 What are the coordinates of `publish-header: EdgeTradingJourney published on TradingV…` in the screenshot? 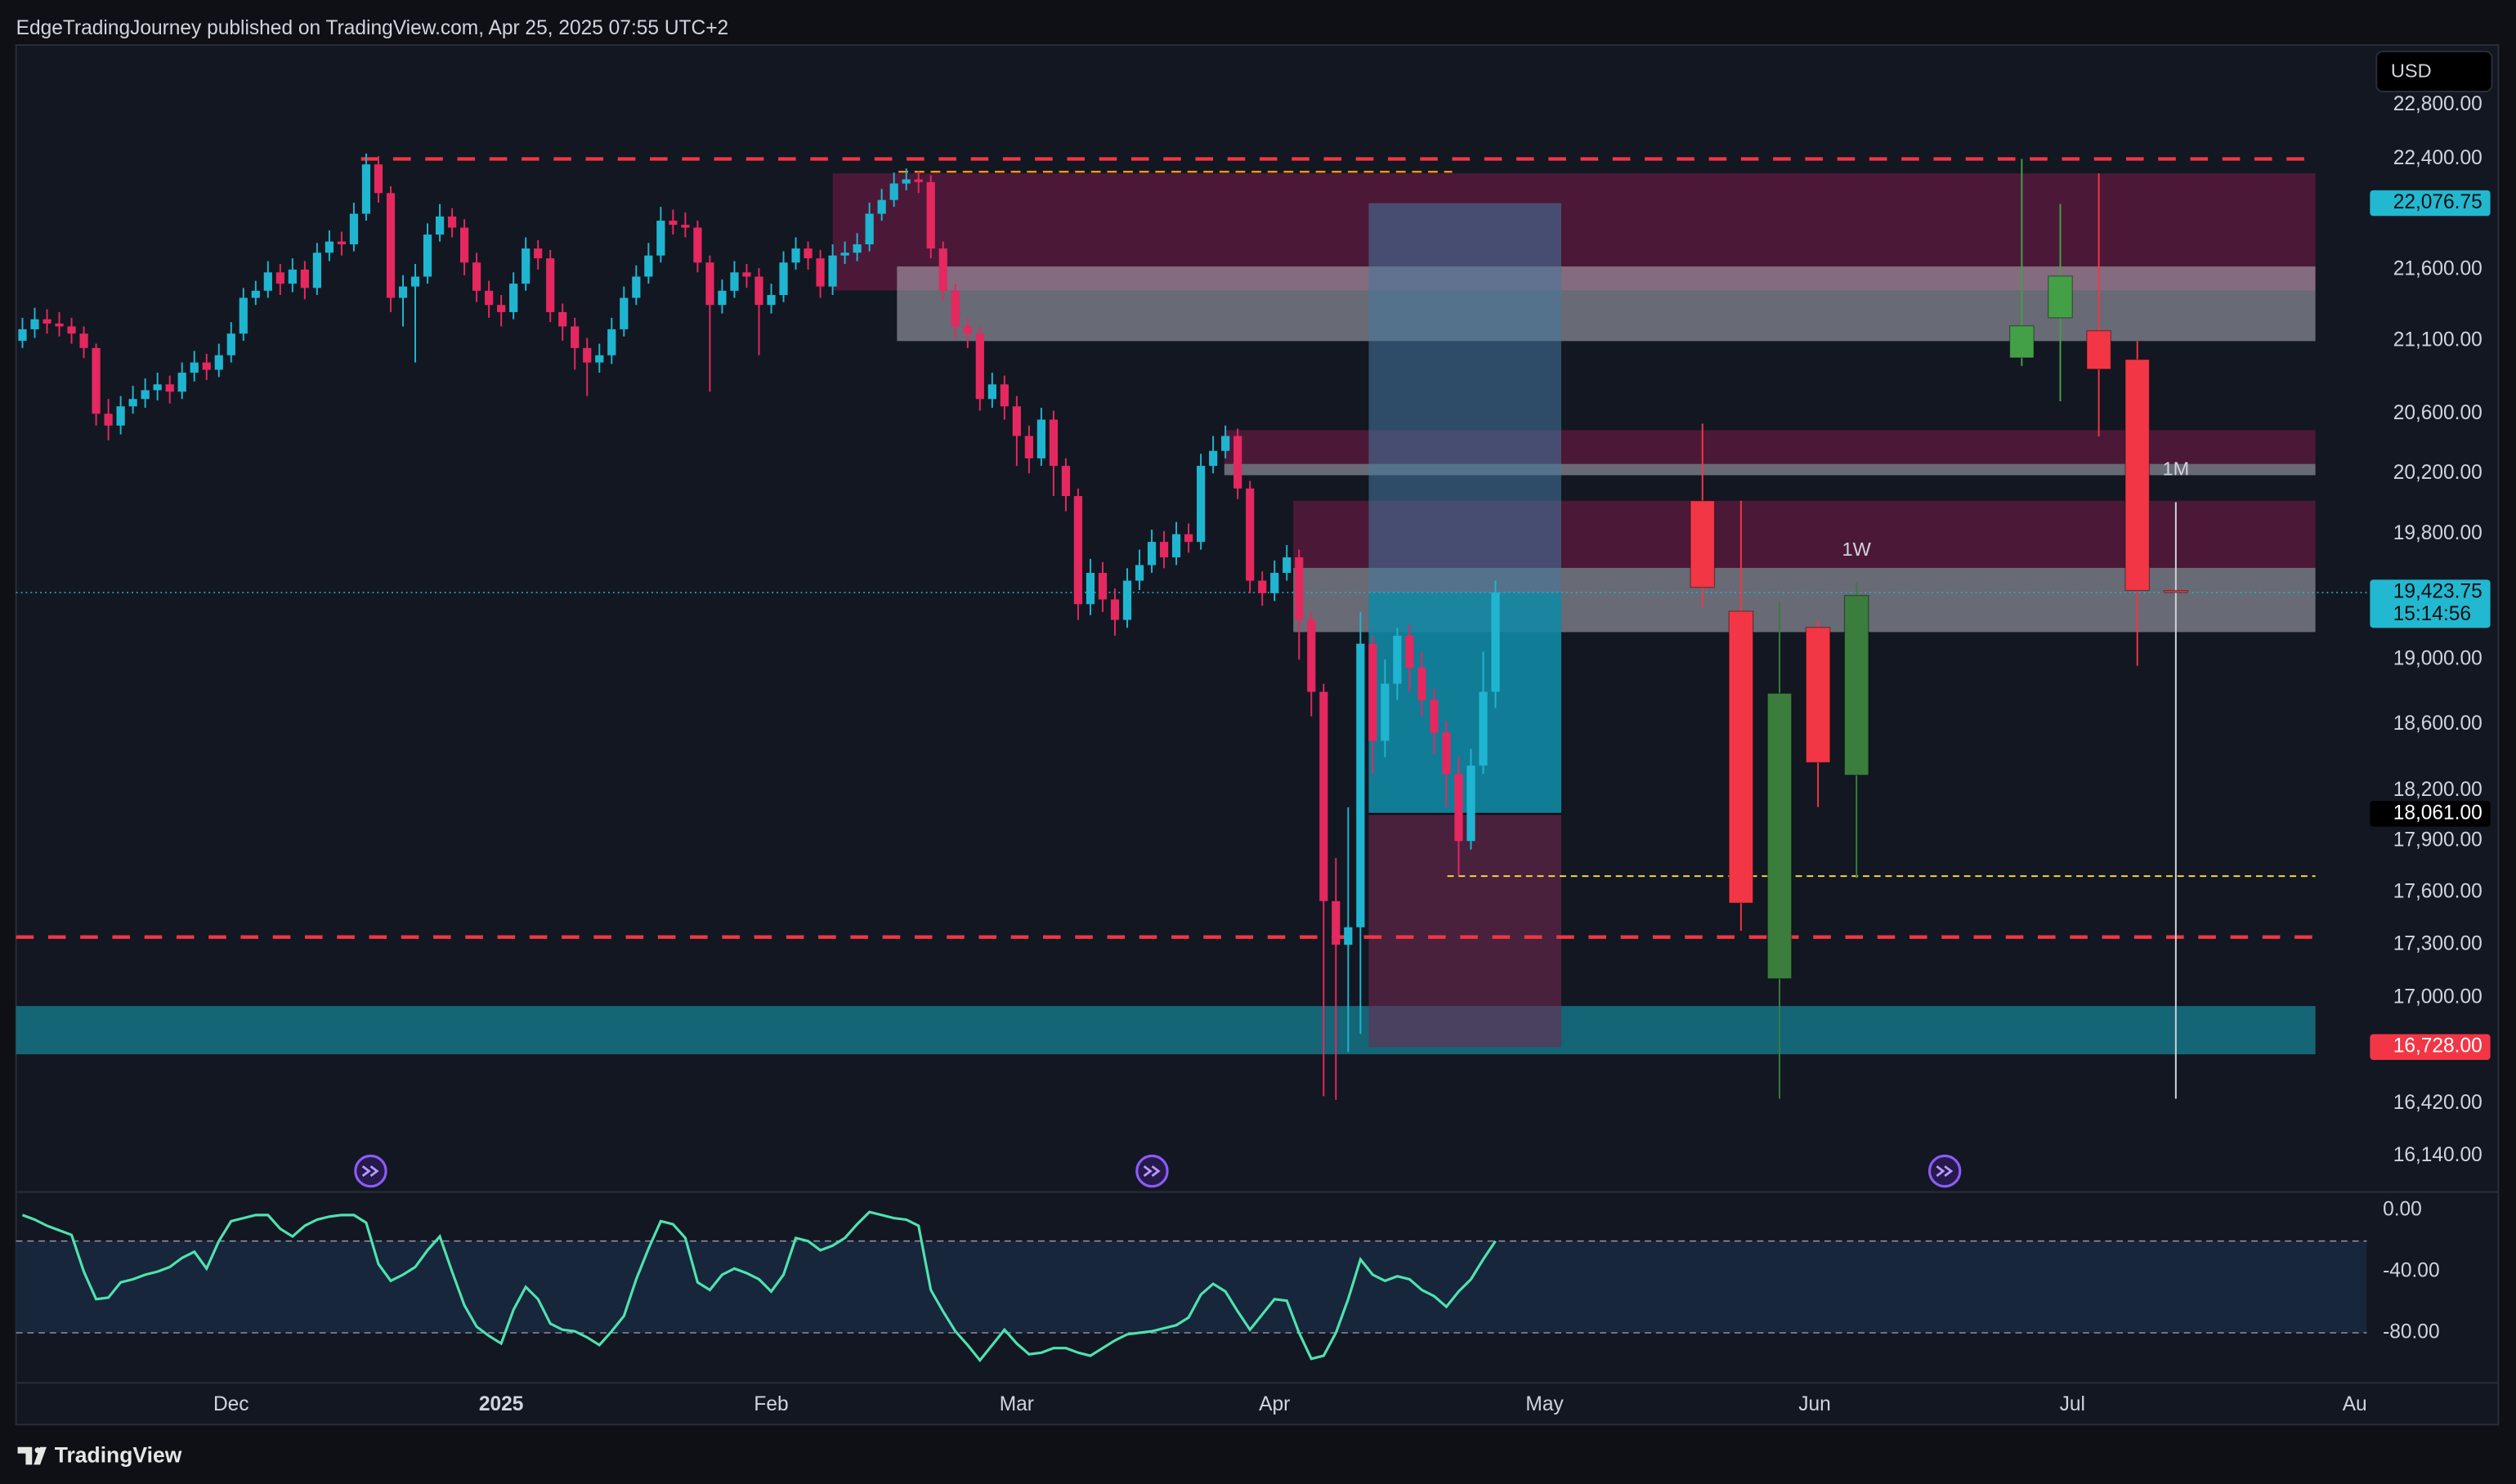 It's located at (372, 28).